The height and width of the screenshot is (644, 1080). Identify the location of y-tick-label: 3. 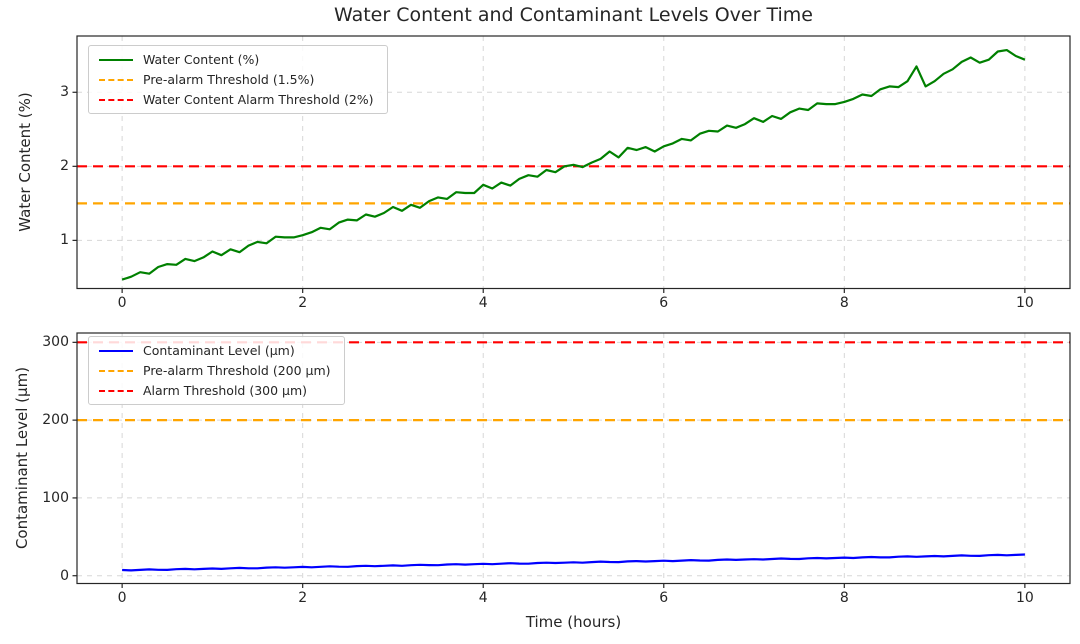
(64, 92).